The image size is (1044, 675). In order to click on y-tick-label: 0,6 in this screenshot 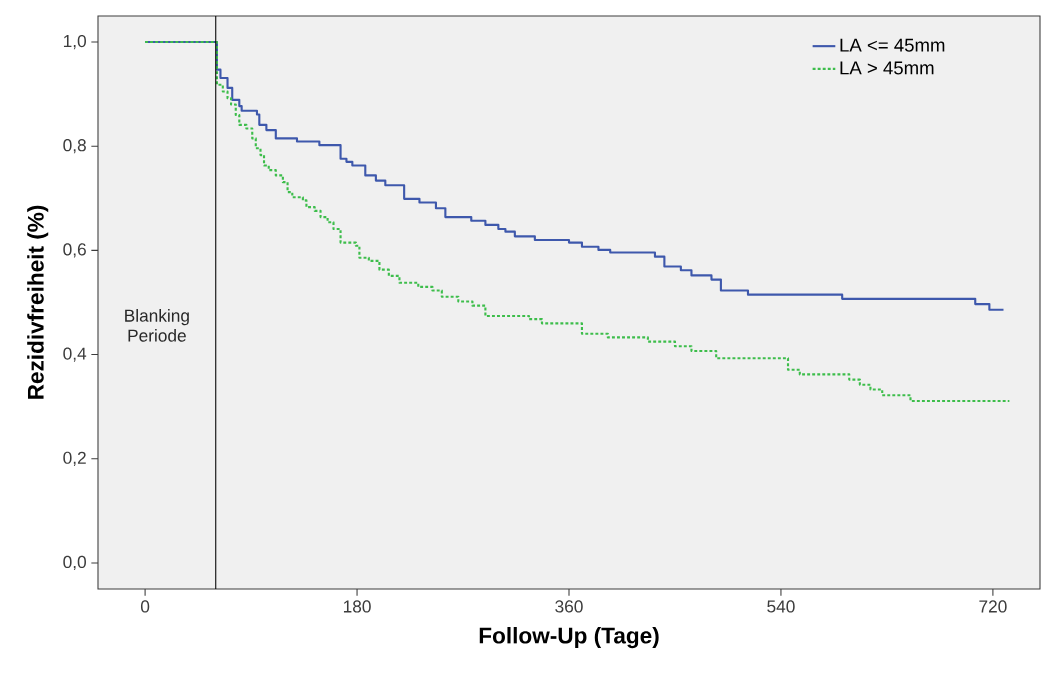, I will do `click(74, 250)`.